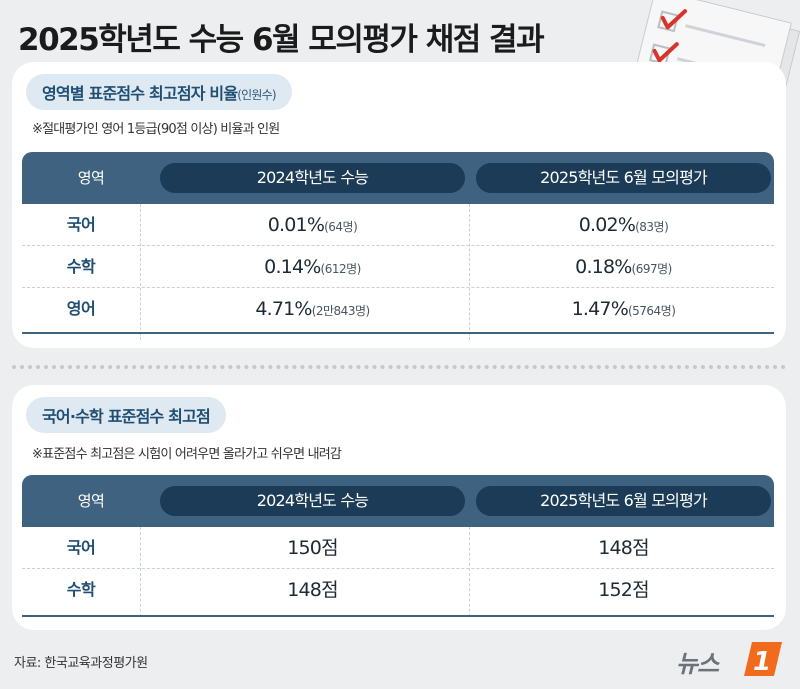  Describe the element at coordinates (81, 308) in the screenshot. I see `row-area: 영어` at that location.